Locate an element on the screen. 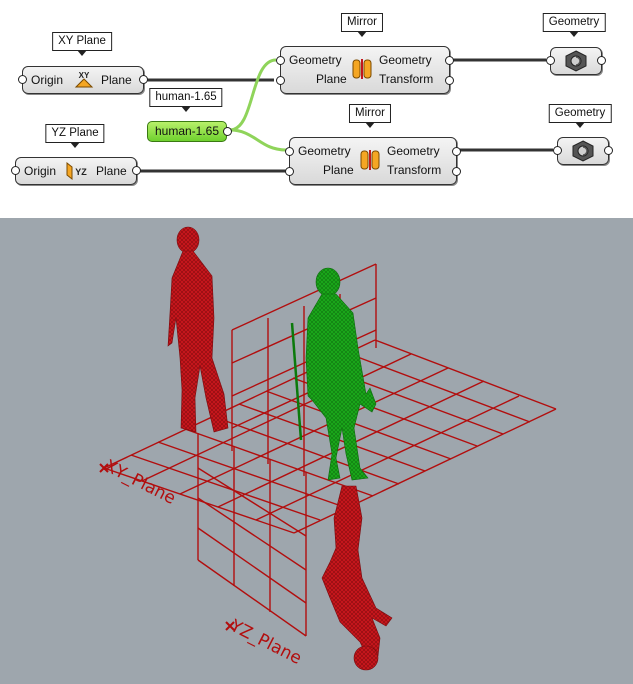 The width and height of the screenshot is (633, 684). human-geometry-param: human-1.65 is located at coordinates (189, 131).